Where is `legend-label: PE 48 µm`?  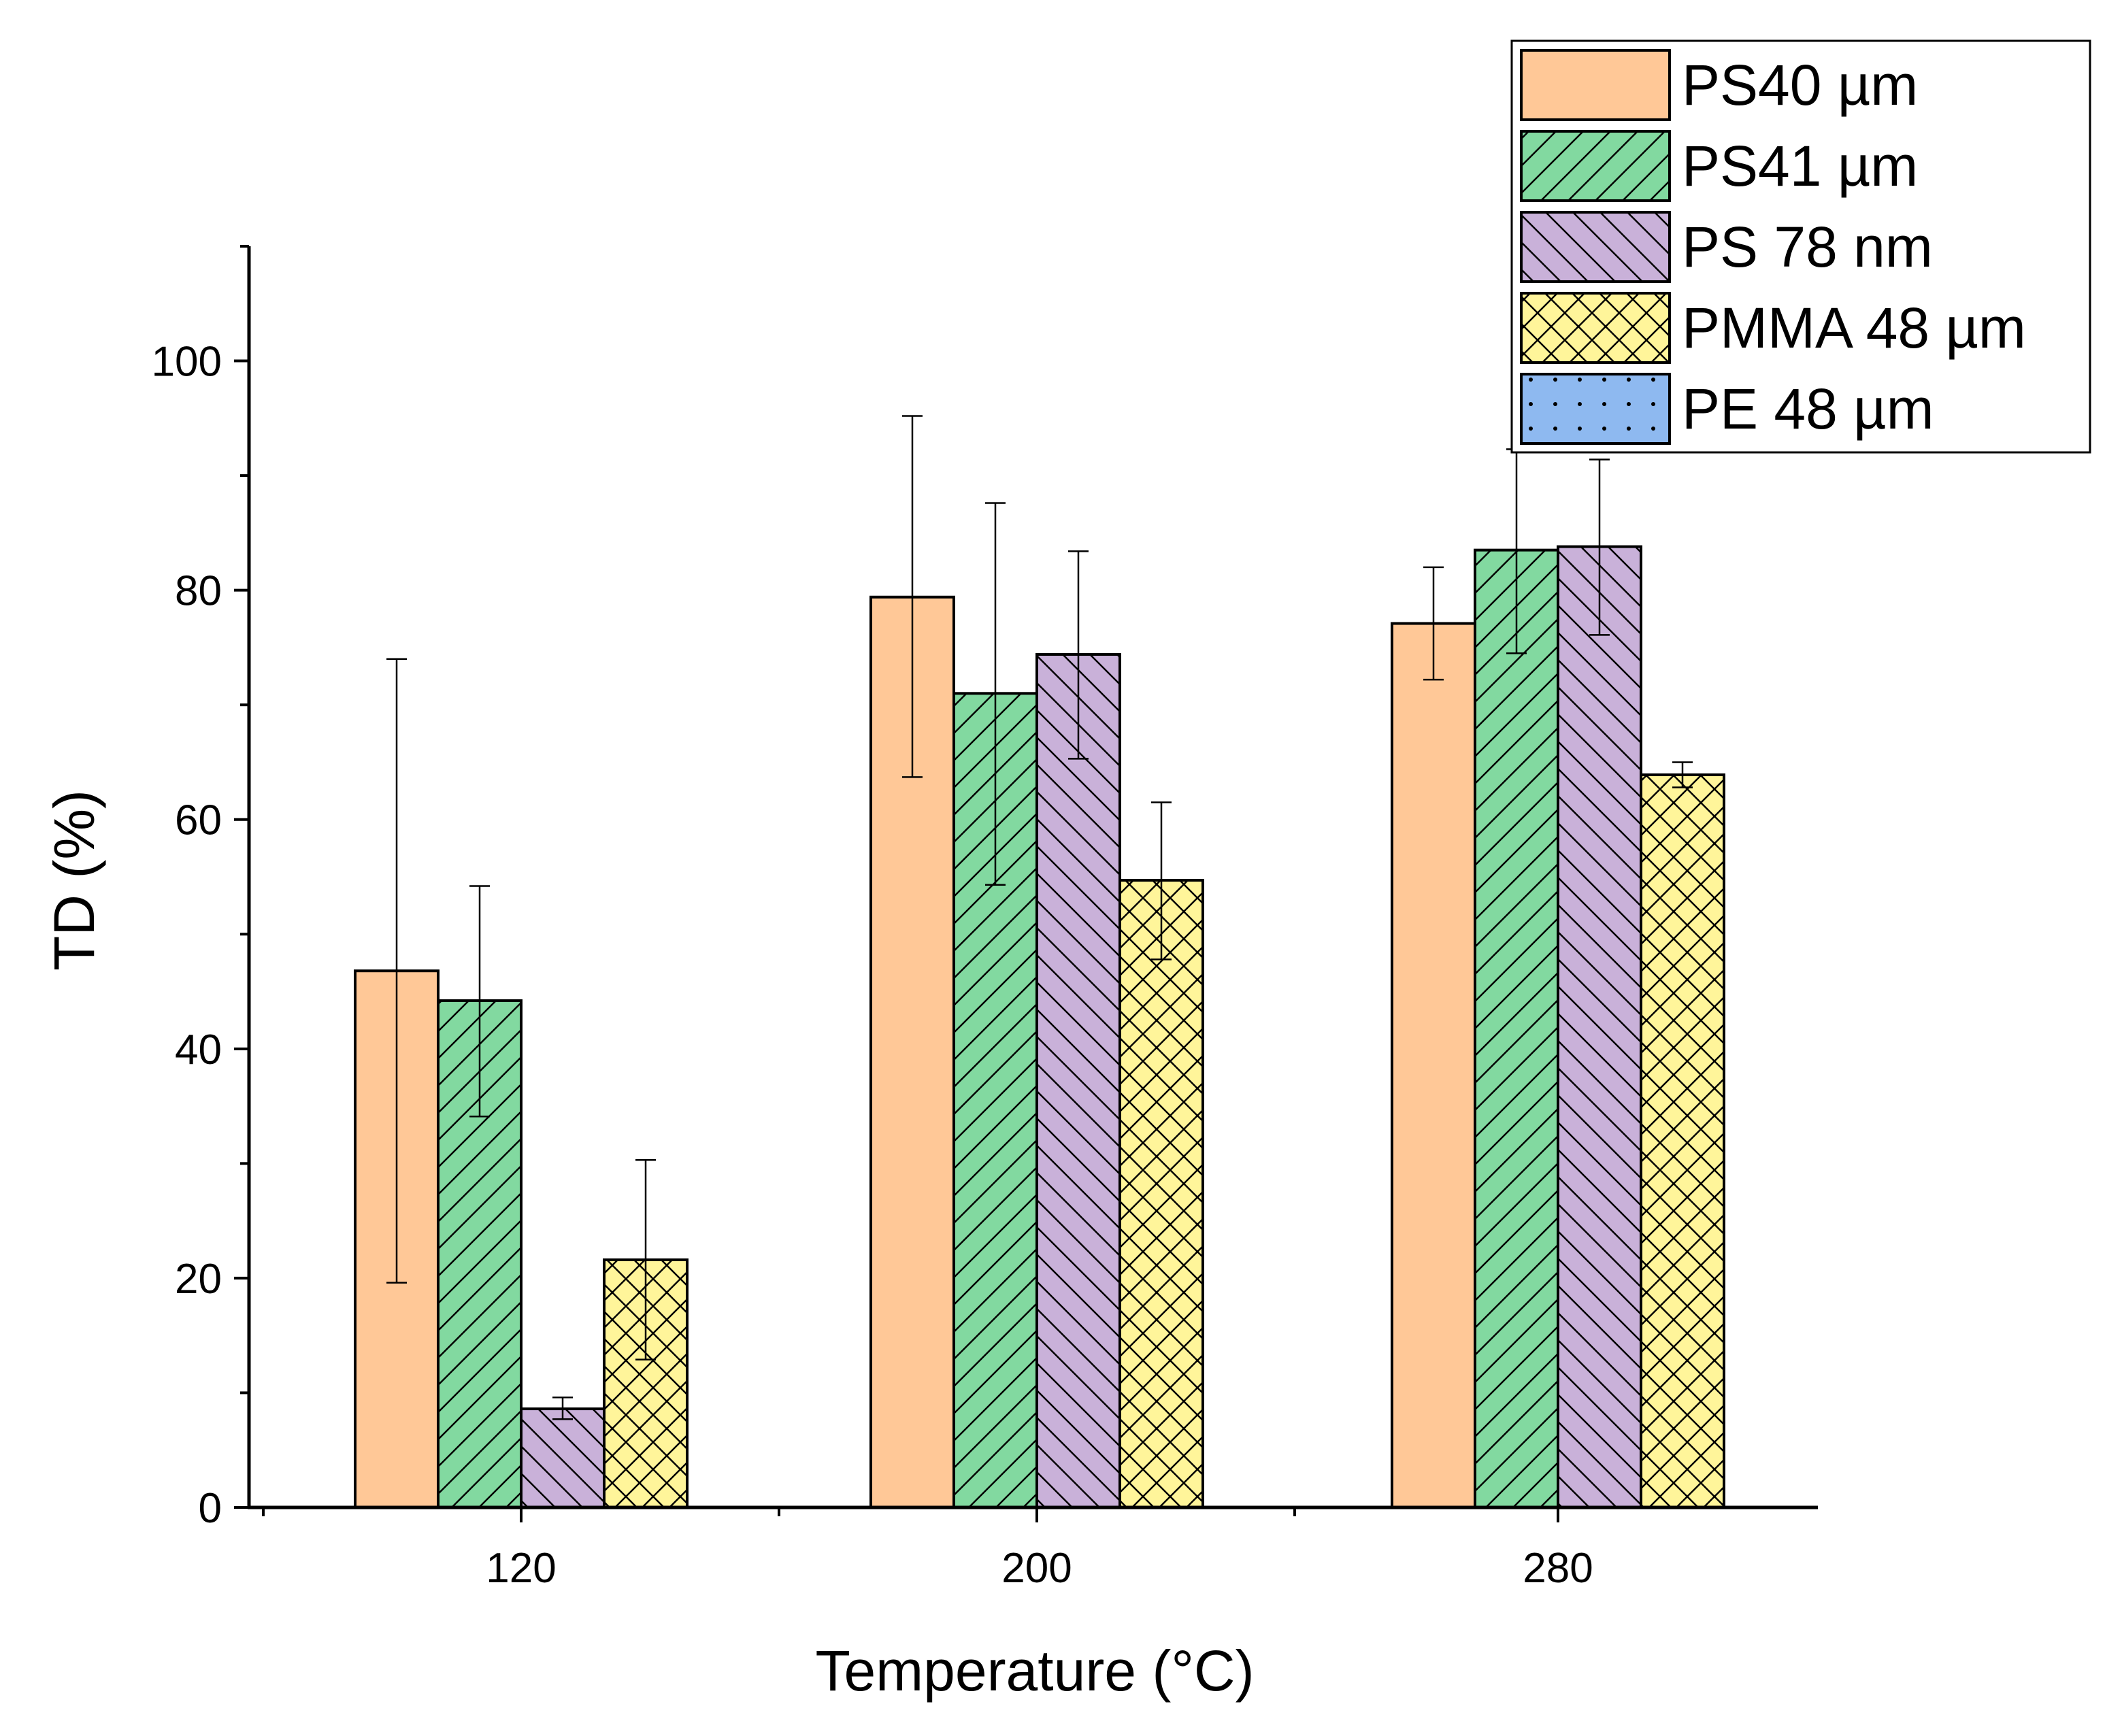 legend-label: PE 48 µm is located at coordinates (1808, 409).